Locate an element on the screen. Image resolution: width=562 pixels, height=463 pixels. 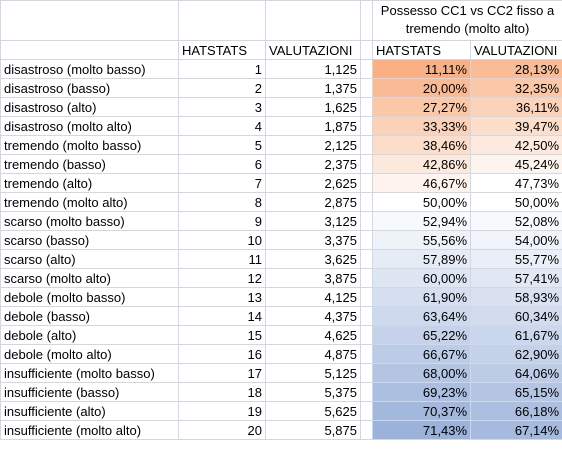
row: insufficiente (alto) 19 5,625 70,37% 66,18% is located at coordinates (281, 411).